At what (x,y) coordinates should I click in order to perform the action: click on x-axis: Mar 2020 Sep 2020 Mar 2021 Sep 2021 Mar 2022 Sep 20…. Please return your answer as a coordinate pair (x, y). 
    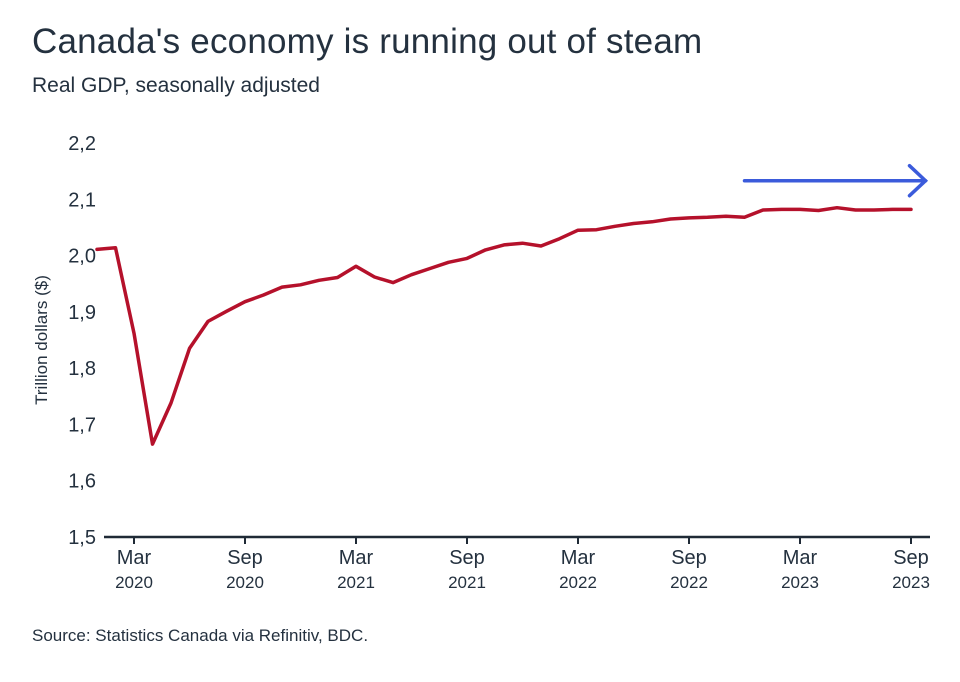
    Looking at the image, I should click on (517, 563).